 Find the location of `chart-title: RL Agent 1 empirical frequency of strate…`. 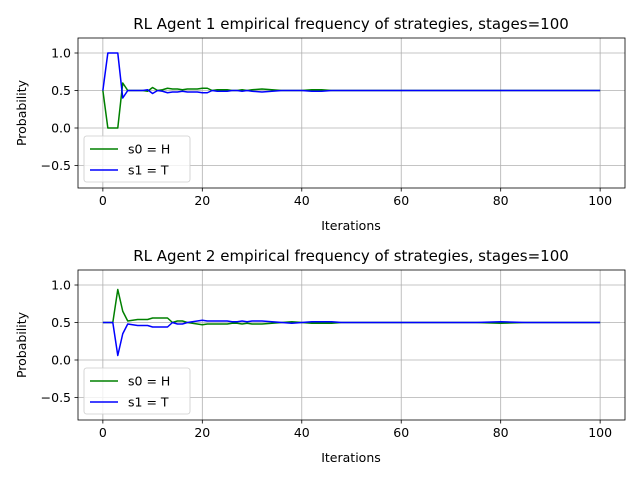

chart-title: RL Agent 1 empirical frequency of strate… is located at coordinates (351, 24).